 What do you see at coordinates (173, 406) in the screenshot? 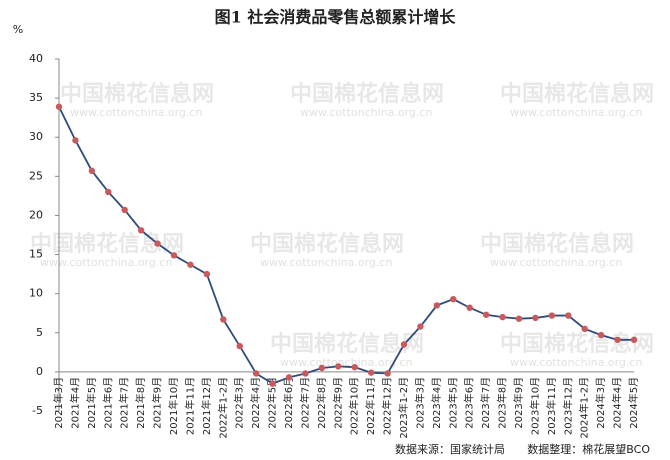
I see `x-tick-label: 2021年10月` at bounding box center [173, 406].